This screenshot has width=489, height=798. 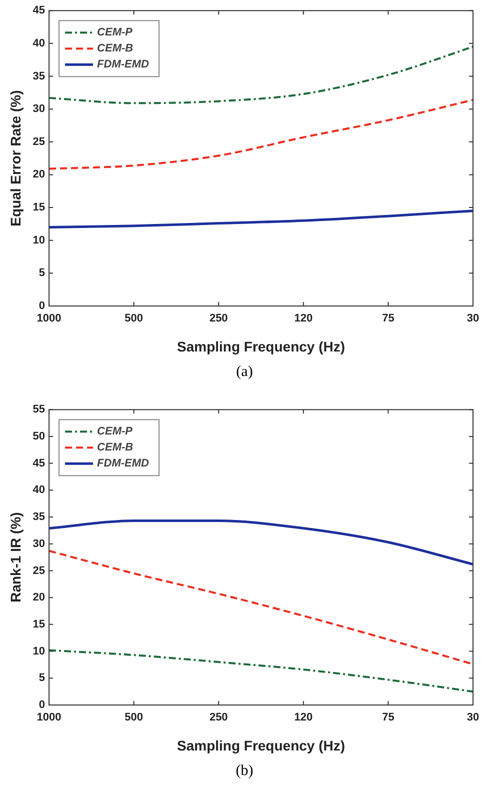 I want to click on y-axis-title: Equal Error Rate (%), so click(x=15, y=158).